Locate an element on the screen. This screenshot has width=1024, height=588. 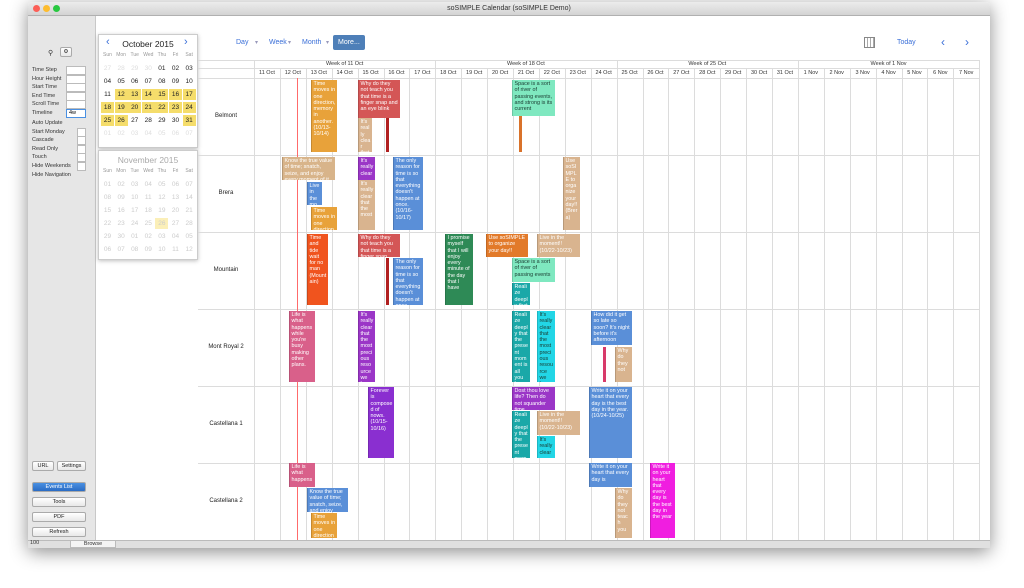
event: Write it on your heart that every day is is located at coordinates (610, 475).